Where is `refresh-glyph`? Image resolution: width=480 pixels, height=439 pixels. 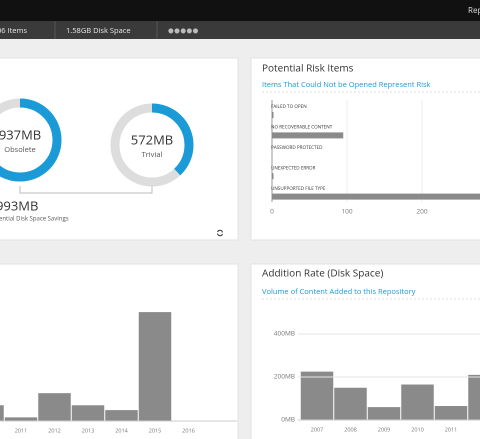
refresh-glyph is located at coordinates (220, 233).